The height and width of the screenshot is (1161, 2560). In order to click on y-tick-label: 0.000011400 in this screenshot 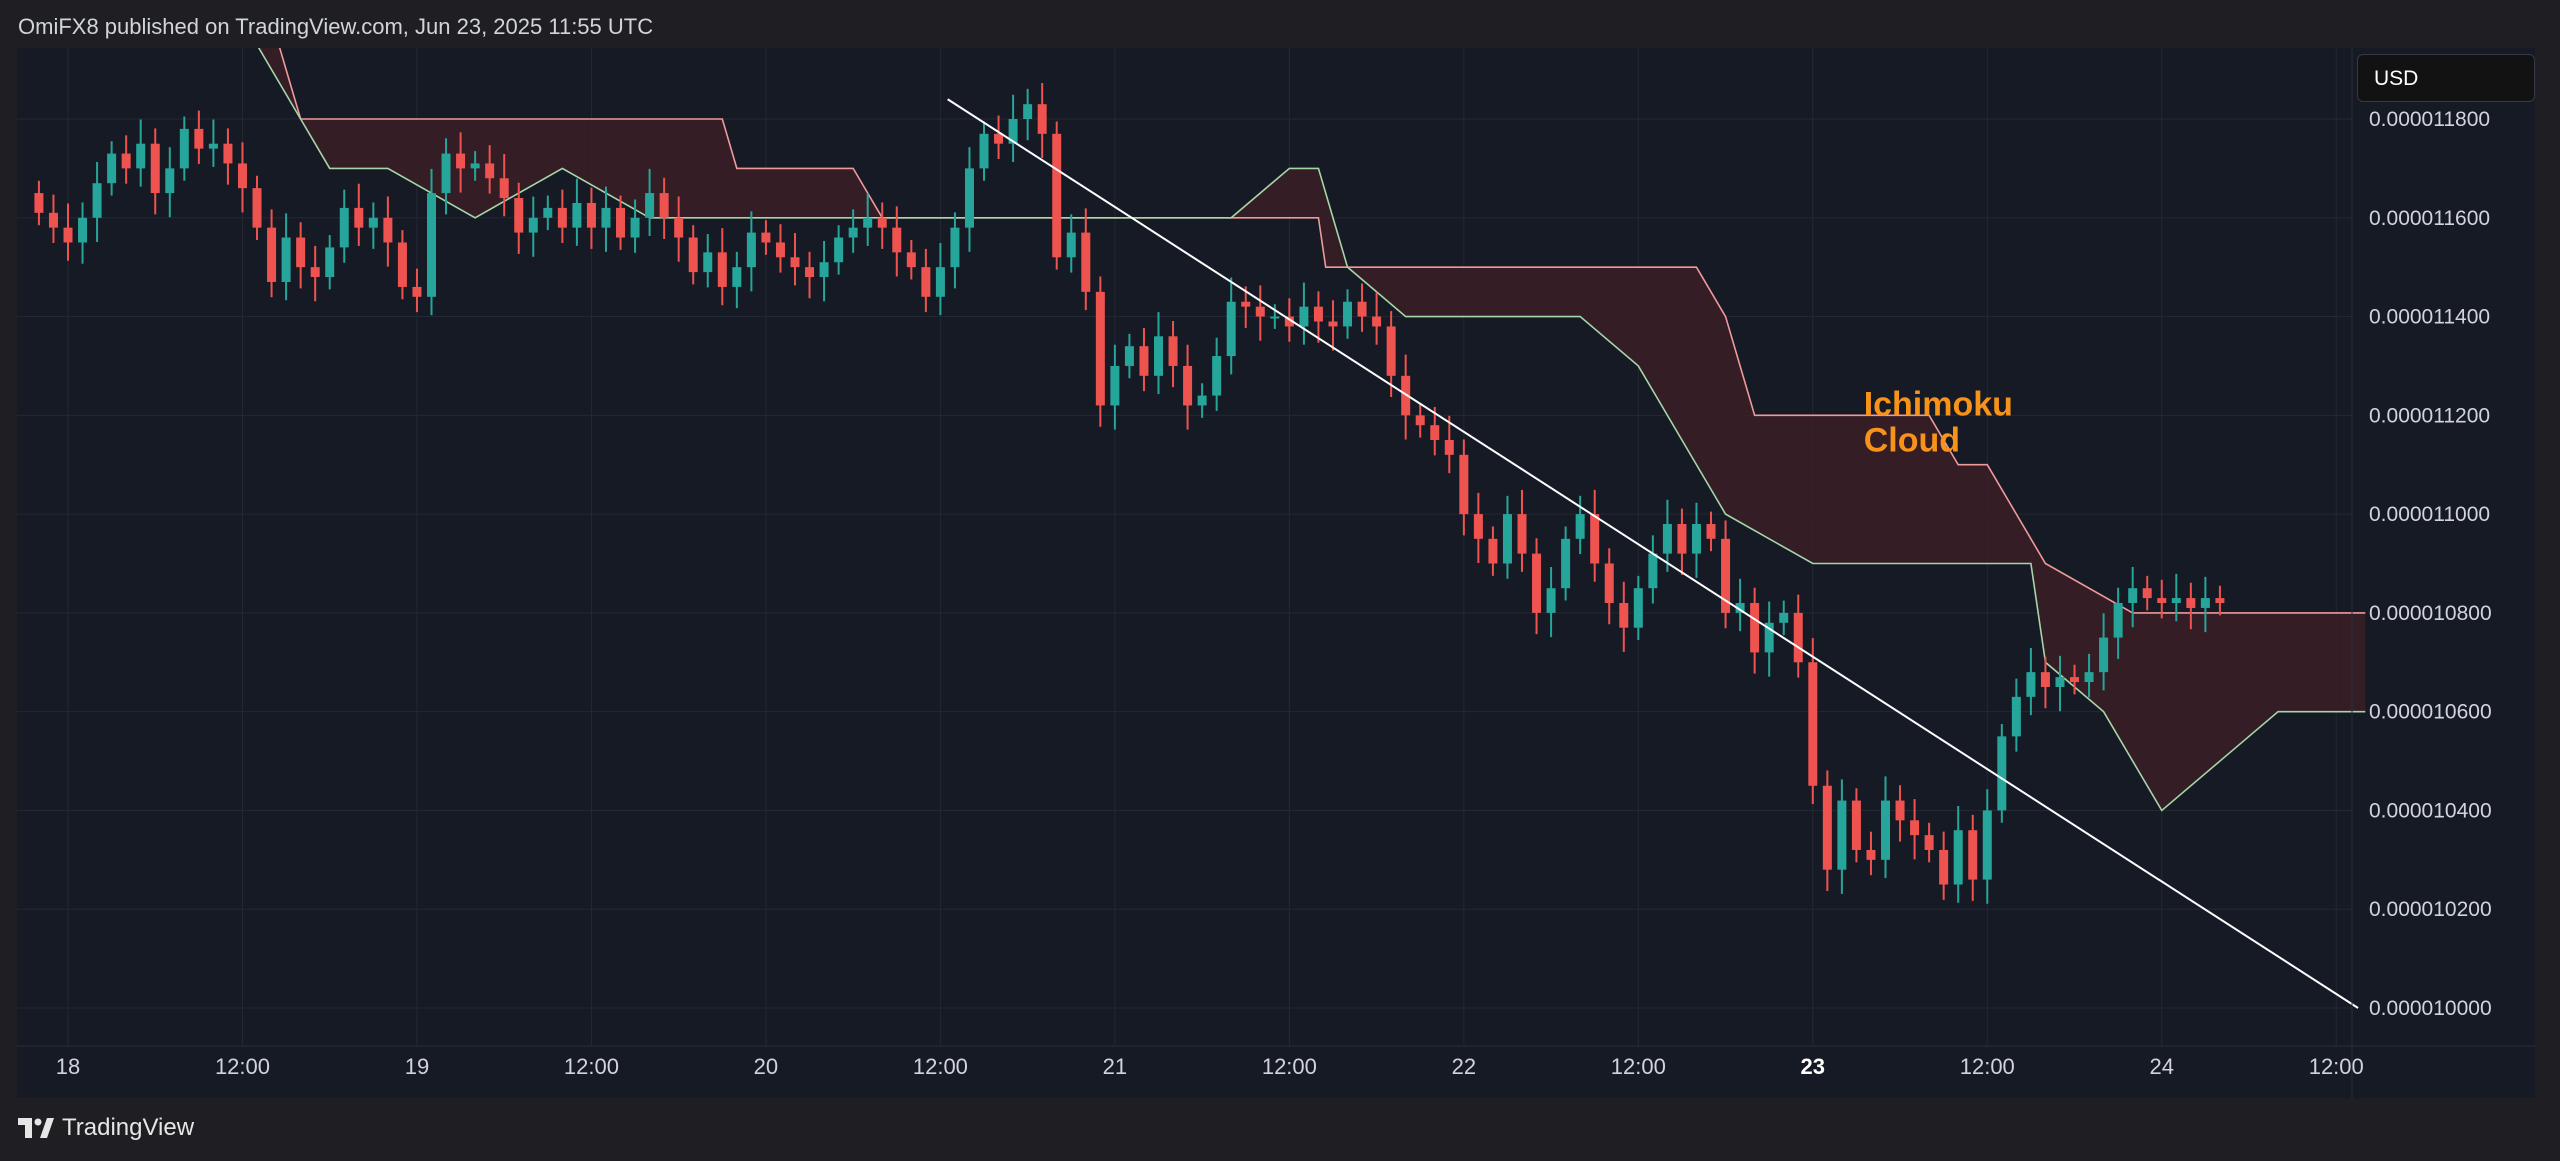, I will do `click(2429, 317)`.